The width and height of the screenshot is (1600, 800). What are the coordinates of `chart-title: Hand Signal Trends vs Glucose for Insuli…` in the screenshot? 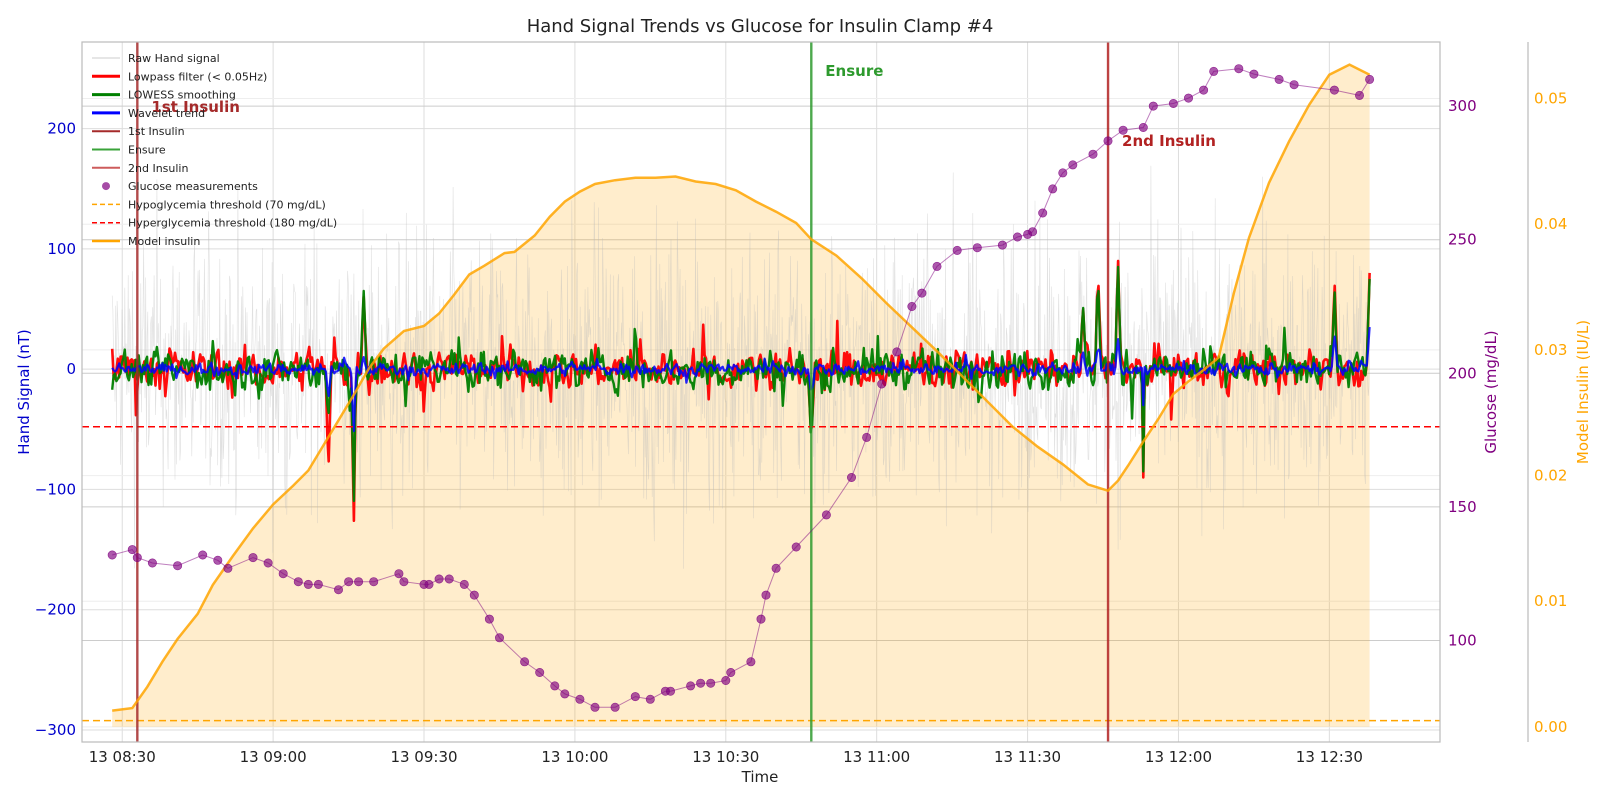 It's located at (760, 26).